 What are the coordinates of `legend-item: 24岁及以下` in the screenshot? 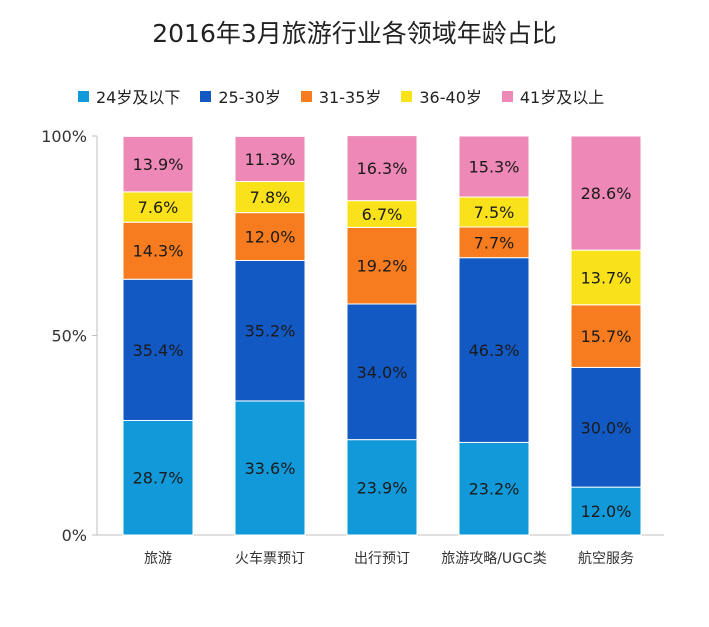 It's located at (129, 96).